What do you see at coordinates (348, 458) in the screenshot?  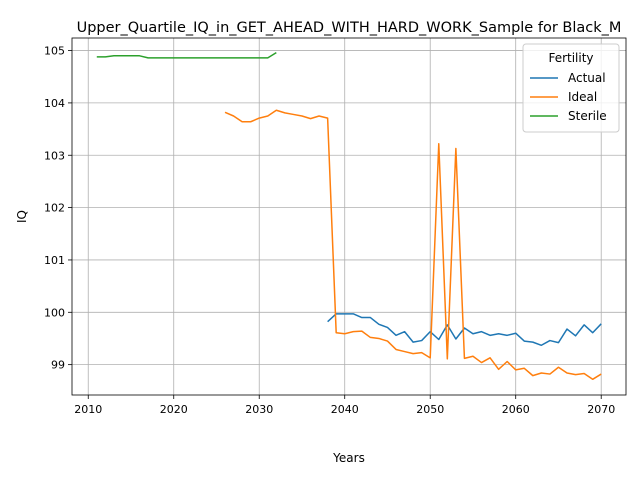 I see `x-axis-label: Years` at bounding box center [348, 458].